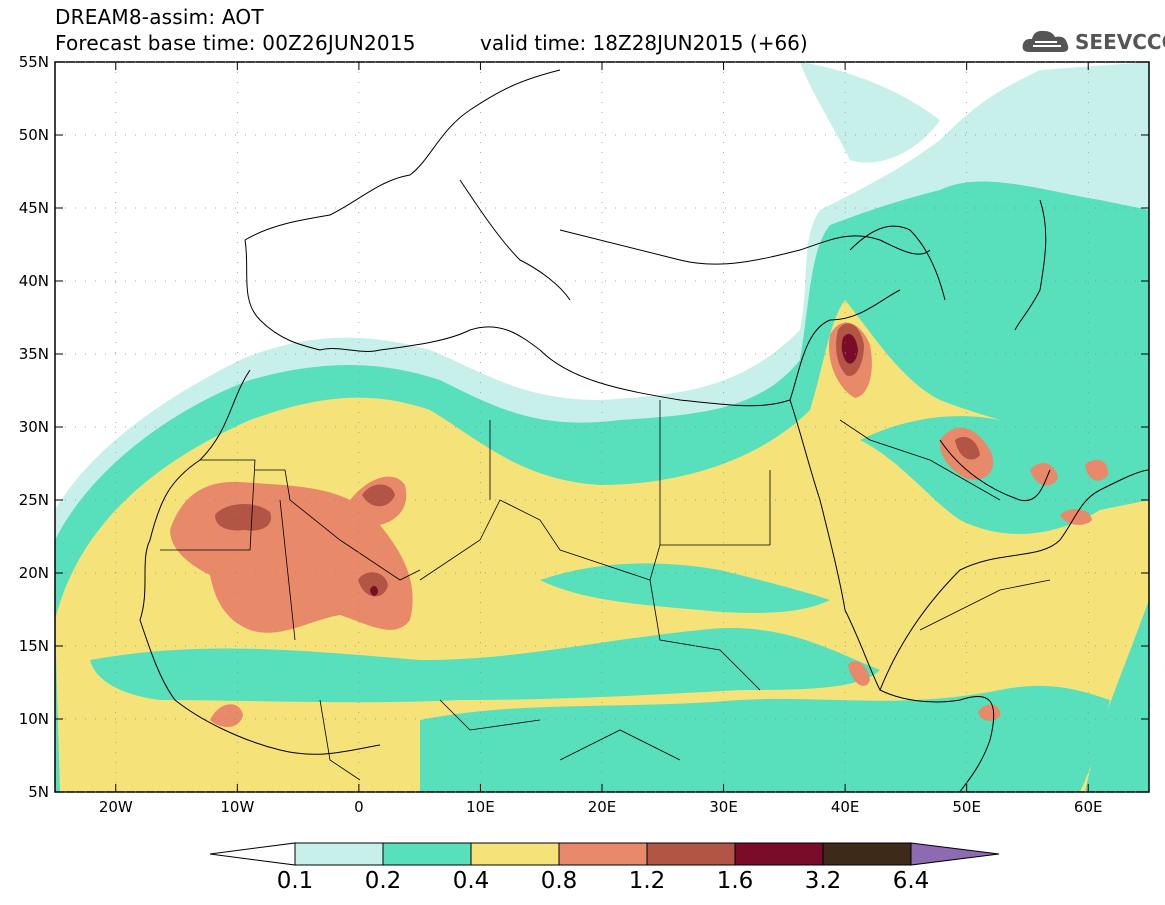 The image size is (1165, 905). Describe the element at coordinates (1045, 41) in the screenshot. I see `cloud-icon` at that location.